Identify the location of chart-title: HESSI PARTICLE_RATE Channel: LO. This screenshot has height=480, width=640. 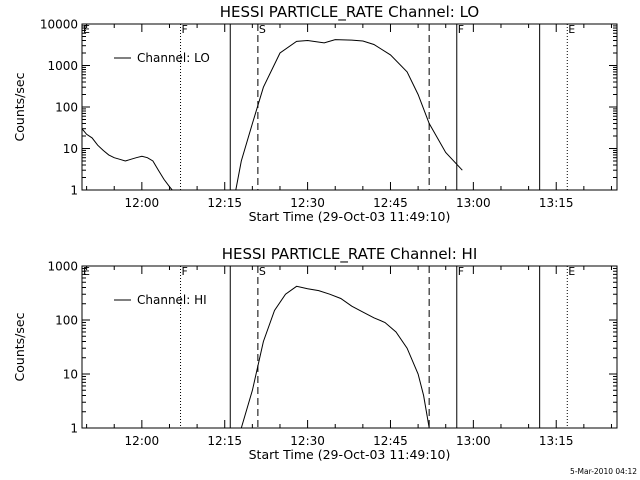
(349, 12).